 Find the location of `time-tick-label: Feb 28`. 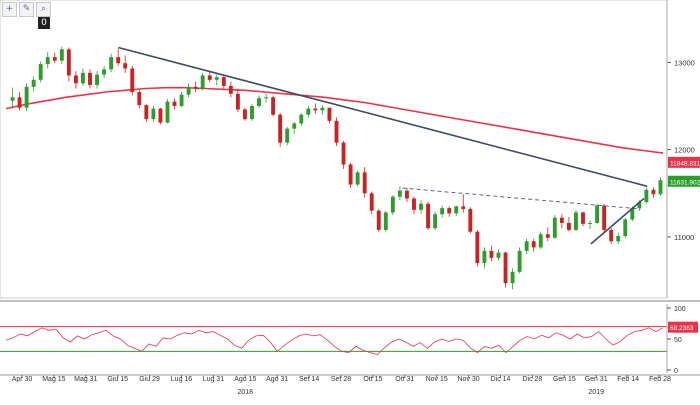

time-tick-label: Feb 28 is located at coordinates (660, 379).